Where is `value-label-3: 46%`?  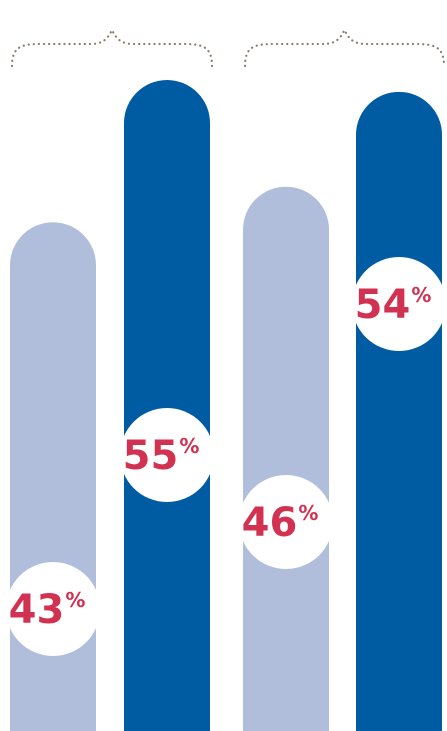
value-label-3: 46% is located at coordinates (280, 523).